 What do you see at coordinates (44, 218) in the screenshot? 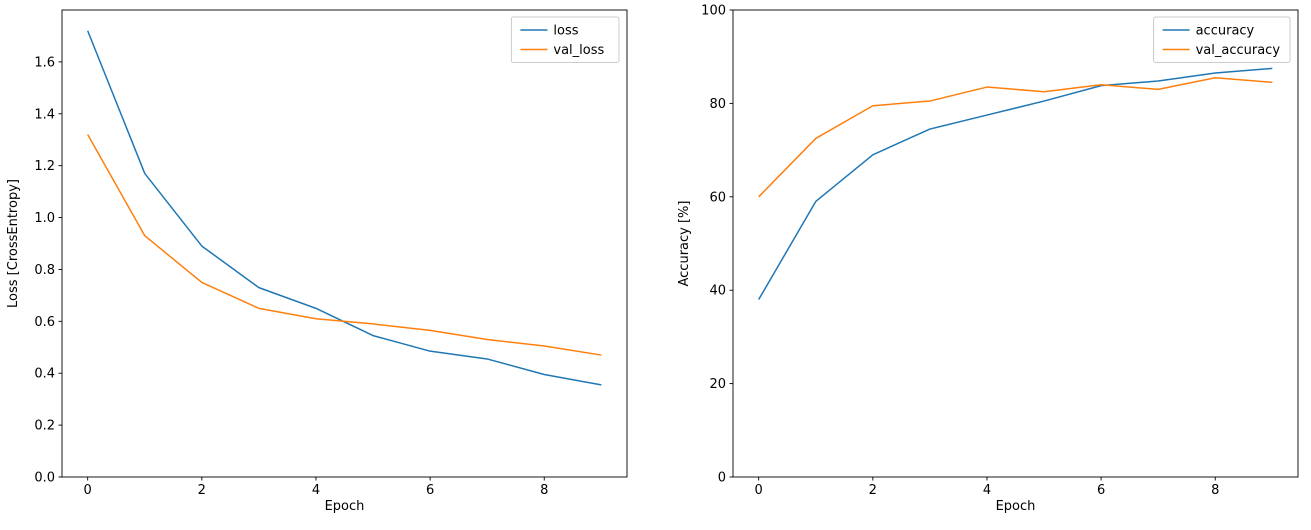
I see `y-tick-label: 1.0` at bounding box center [44, 218].